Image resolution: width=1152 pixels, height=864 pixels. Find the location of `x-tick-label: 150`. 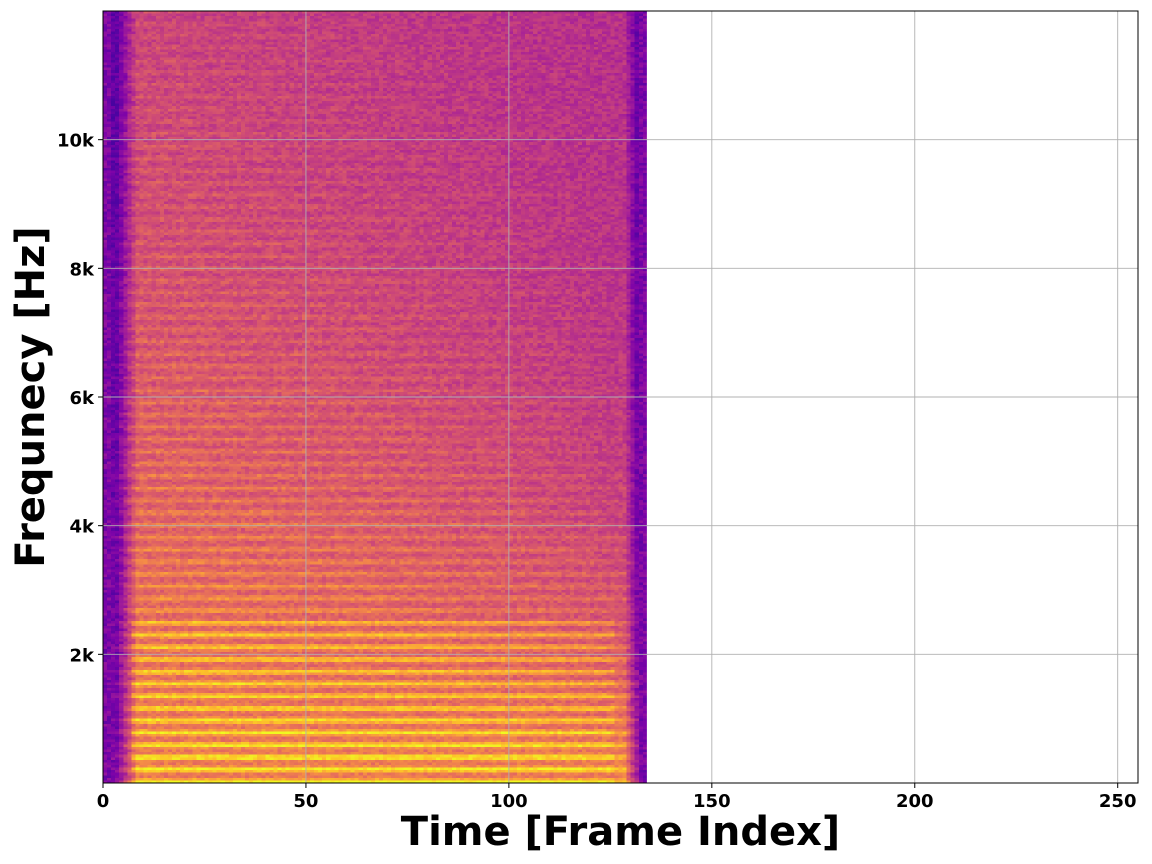

x-tick-label: 150 is located at coordinates (712, 801).